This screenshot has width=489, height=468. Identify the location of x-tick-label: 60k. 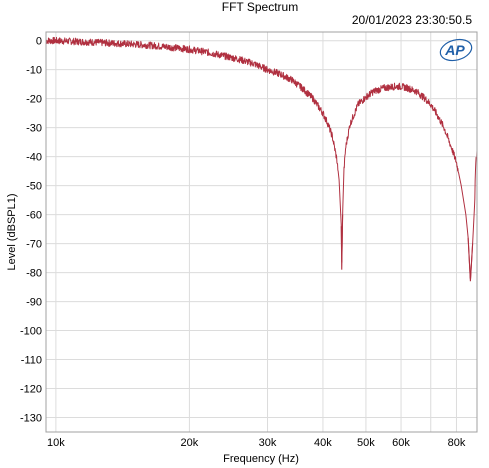
(401, 443).